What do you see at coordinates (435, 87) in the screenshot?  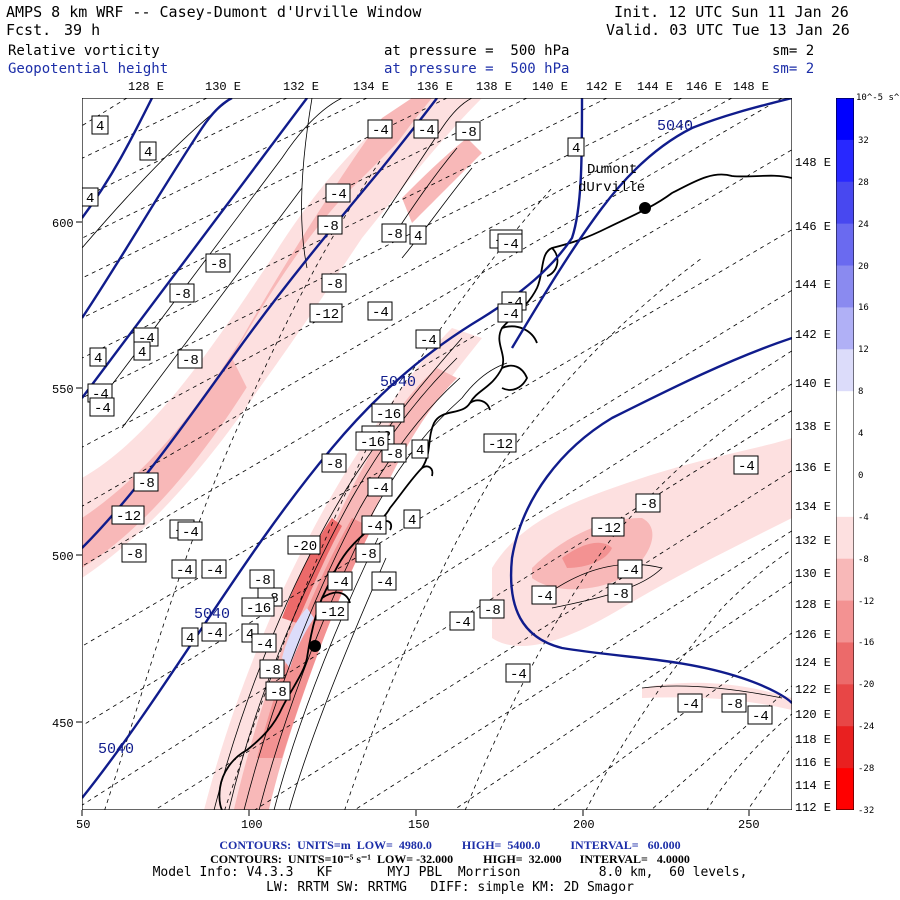 I see `lon-top-label: 136 E` at bounding box center [435, 87].